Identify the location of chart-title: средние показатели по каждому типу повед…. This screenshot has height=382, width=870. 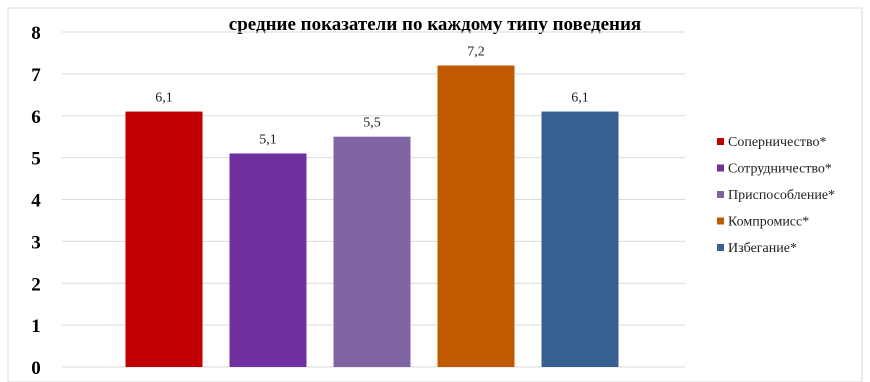
(435, 24).